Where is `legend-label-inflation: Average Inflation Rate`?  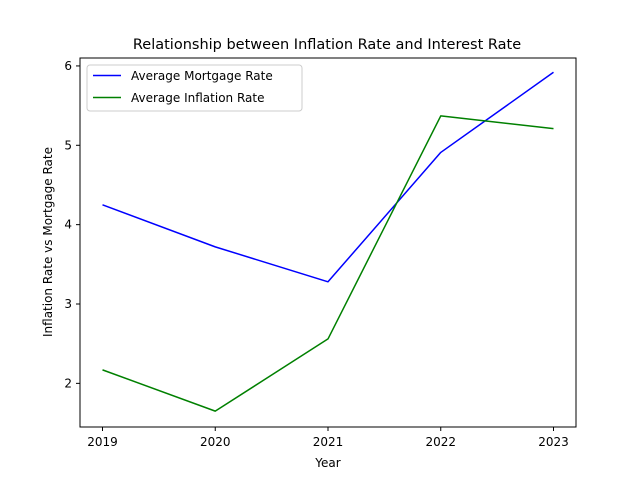
legend-label-inflation: Average Inflation Rate is located at coordinates (197, 98).